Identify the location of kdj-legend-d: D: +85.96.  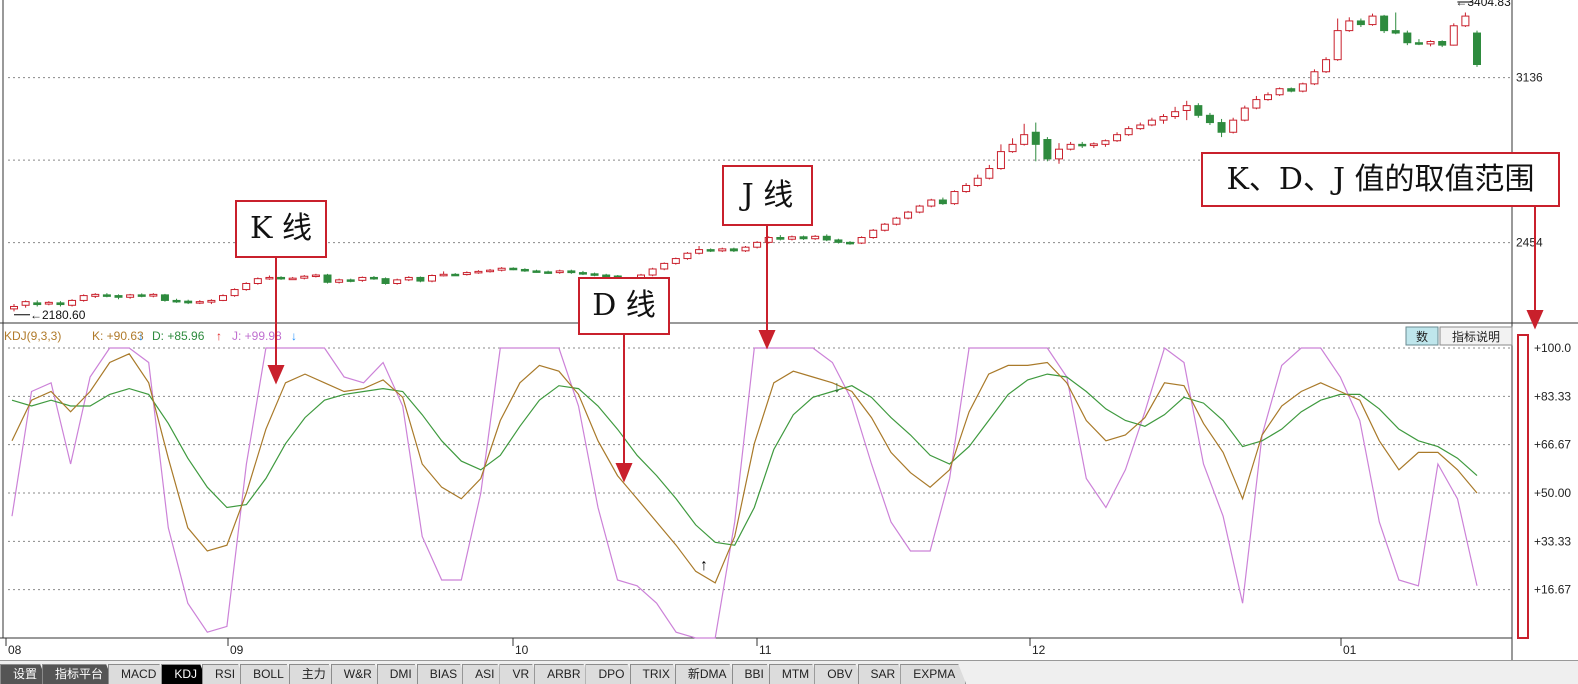
(178, 336).